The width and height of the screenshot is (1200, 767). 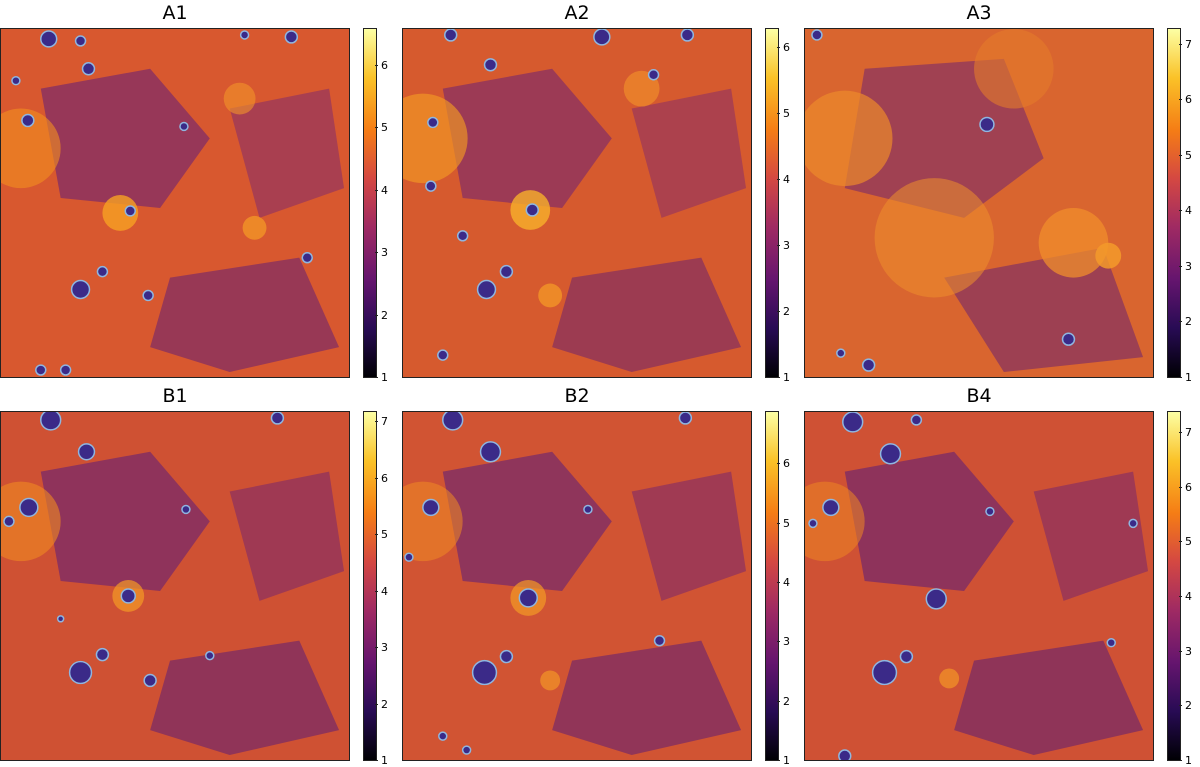 What do you see at coordinates (175, 13) in the screenshot?
I see `panel-title: A1` at bounding box center [175, 13].